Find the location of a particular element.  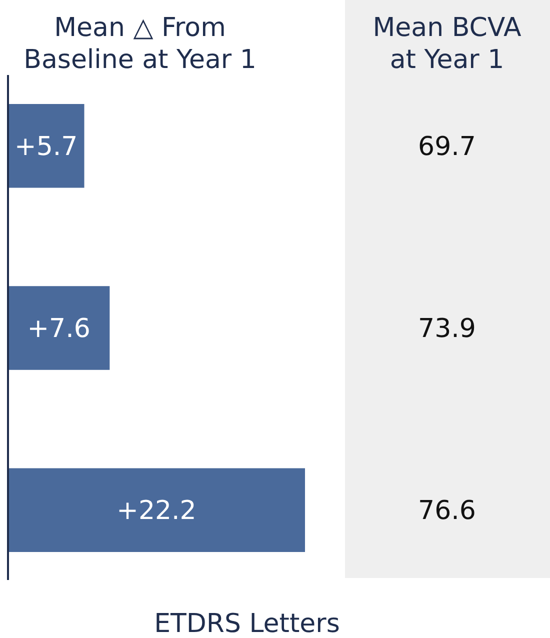

data-label: +5.7 is located at coordinates (46, 147).